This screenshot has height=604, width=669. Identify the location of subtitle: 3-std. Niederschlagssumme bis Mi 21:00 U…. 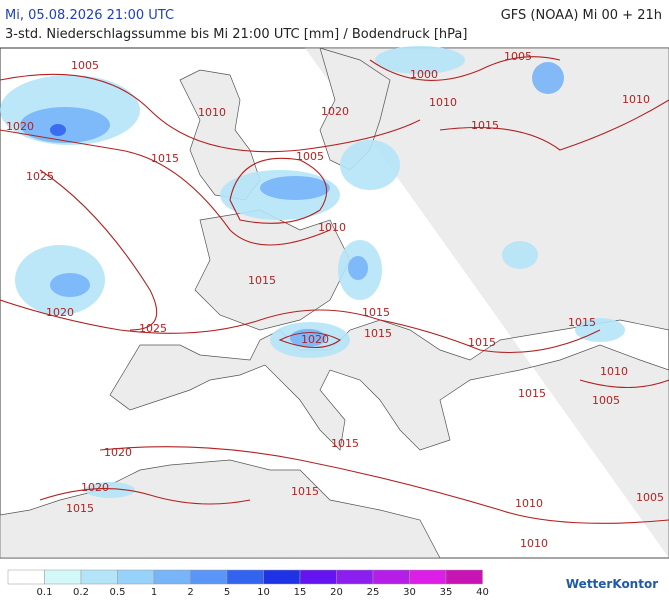
(236, 34).